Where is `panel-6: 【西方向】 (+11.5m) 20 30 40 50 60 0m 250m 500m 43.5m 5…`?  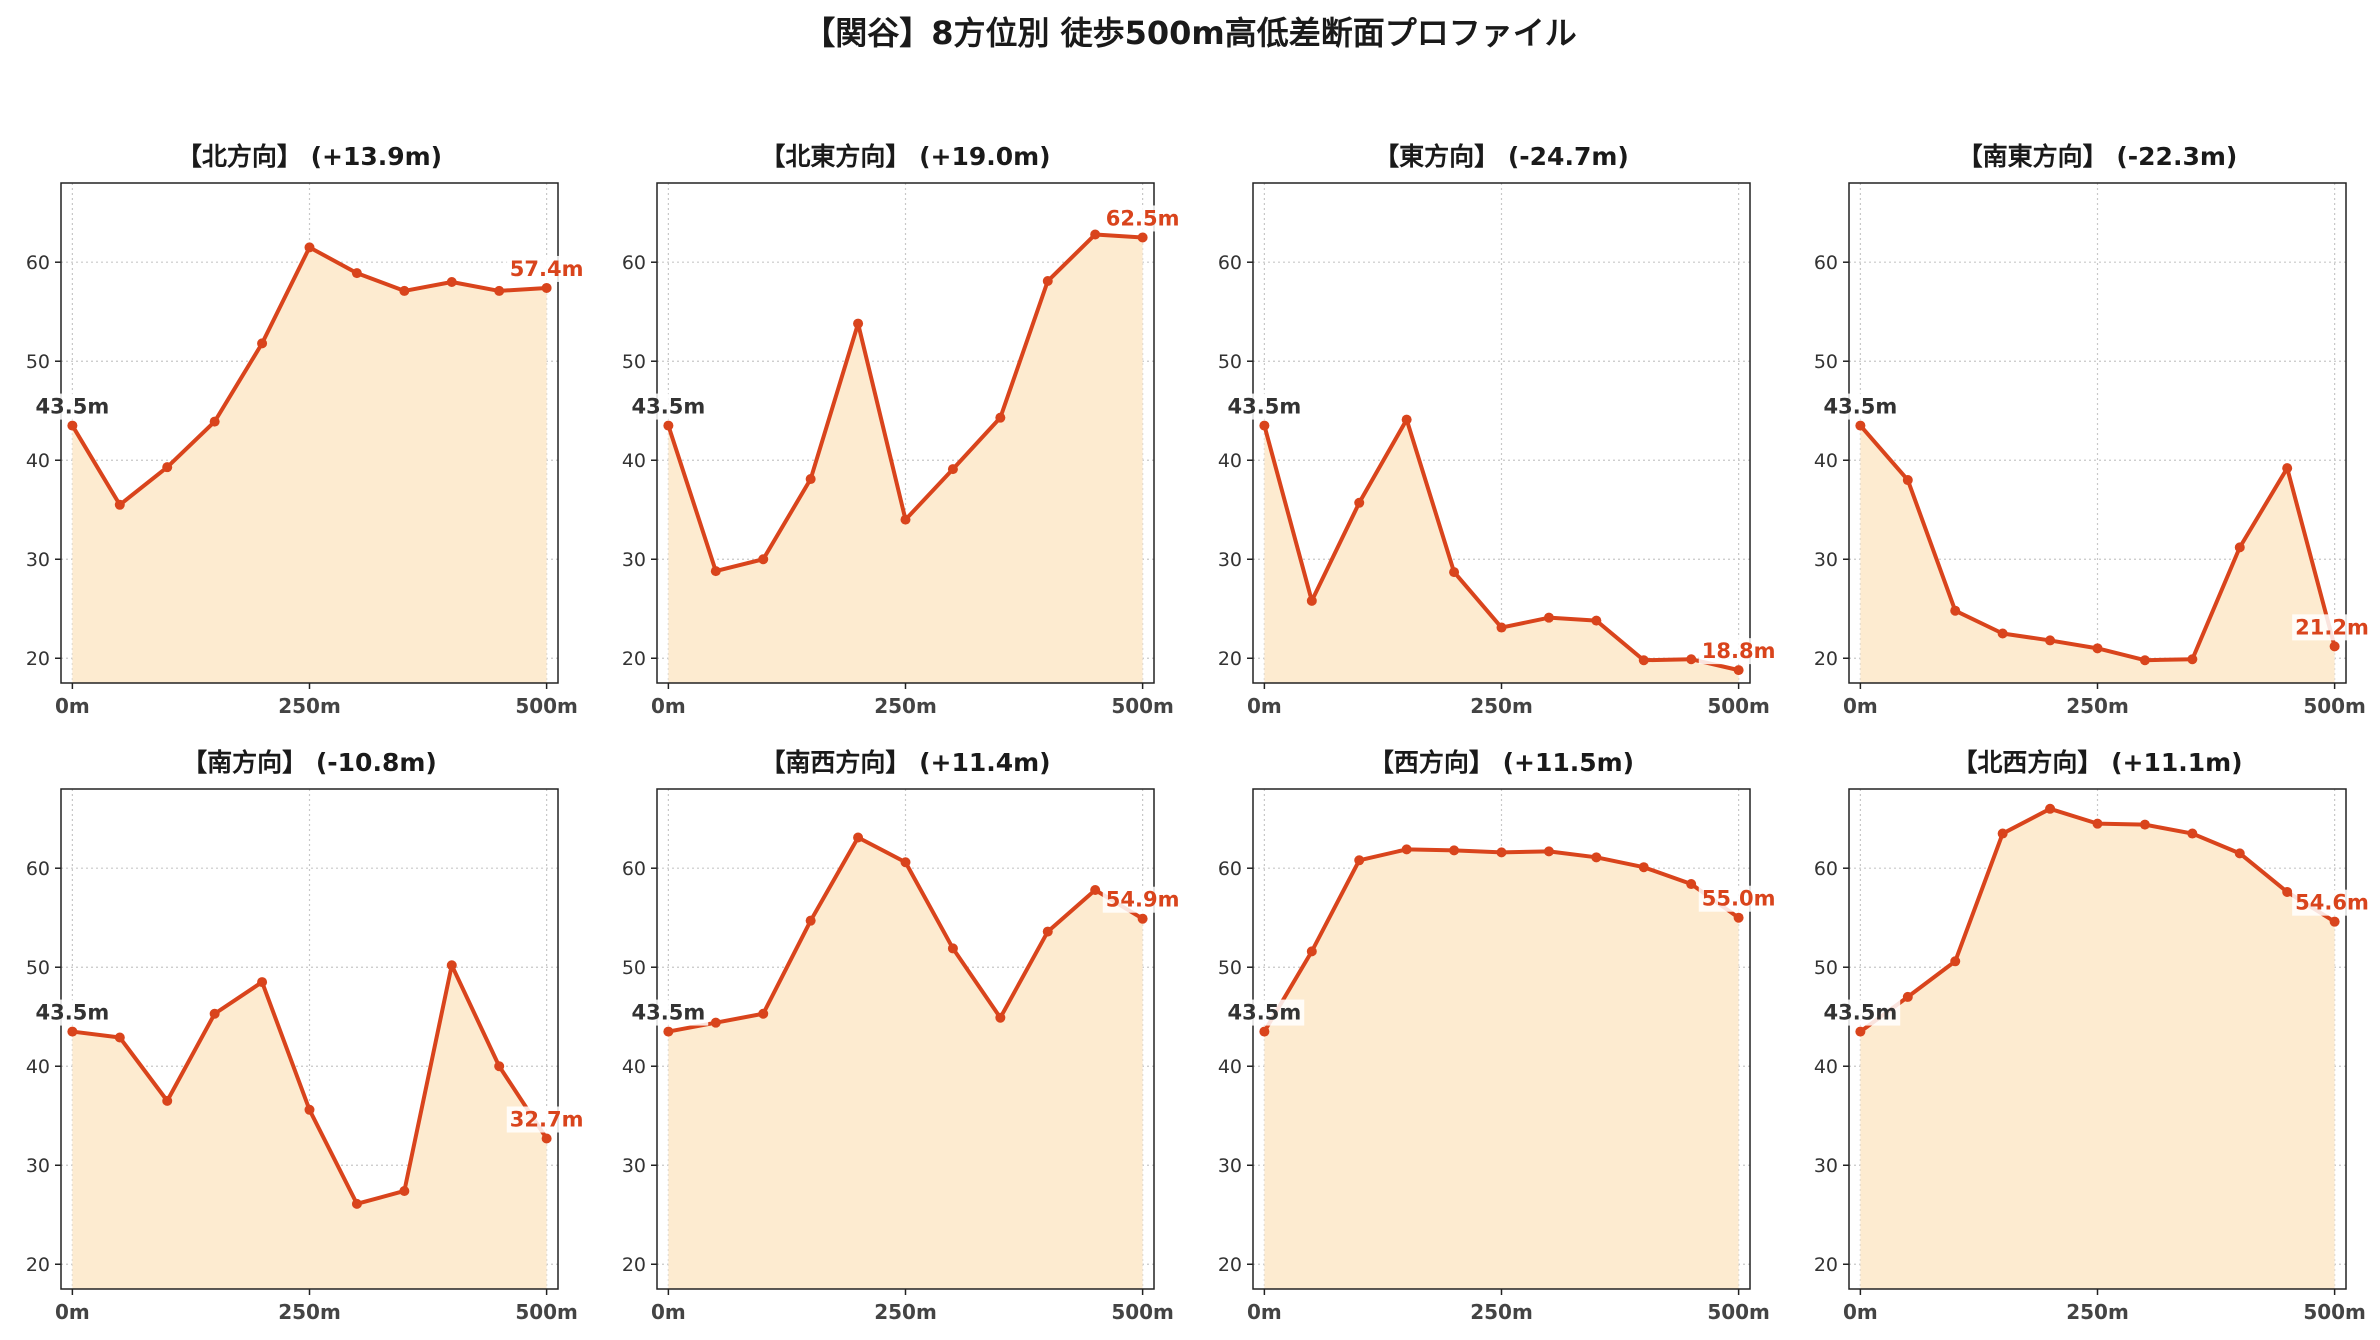 panel-6: 【西方向】 (+11.5m) 20 30 40 50 60 0m 250m 500m 43.5m 5… is located at coordinates (1498, 1036).